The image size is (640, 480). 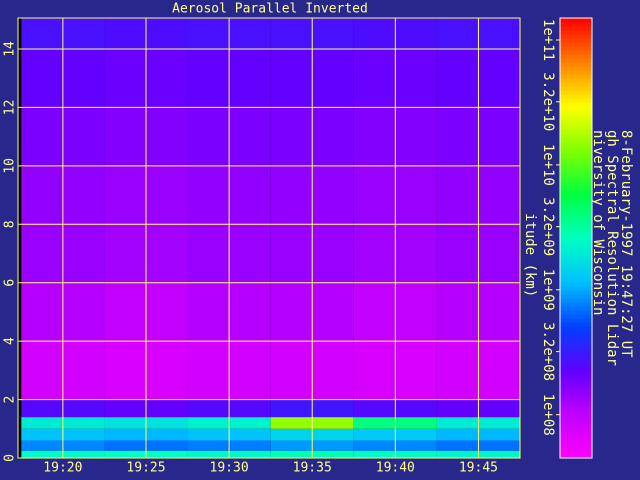 I want to click on colorbar-tick-label: 1e+08, so click(x=548, y=415).